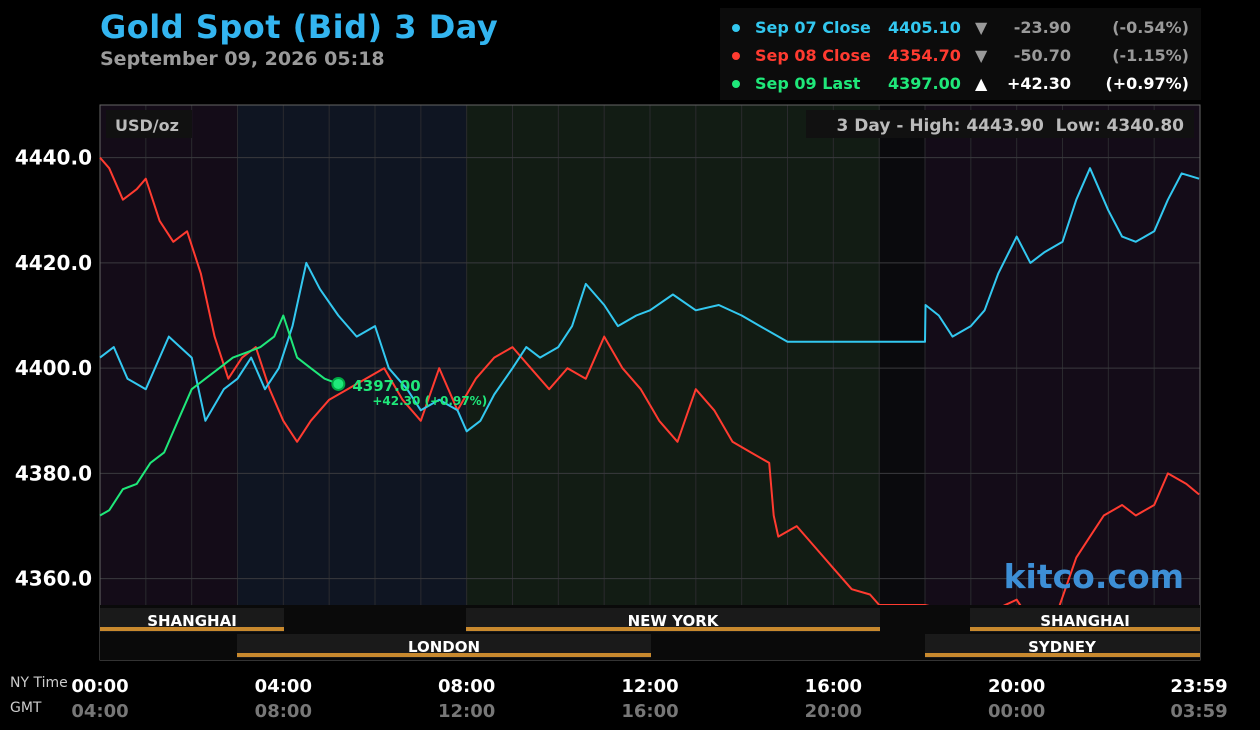  Describe the element at coordinates (53, 158) in the screenshot. I see `y-tick-label: 4440.0` at that location.